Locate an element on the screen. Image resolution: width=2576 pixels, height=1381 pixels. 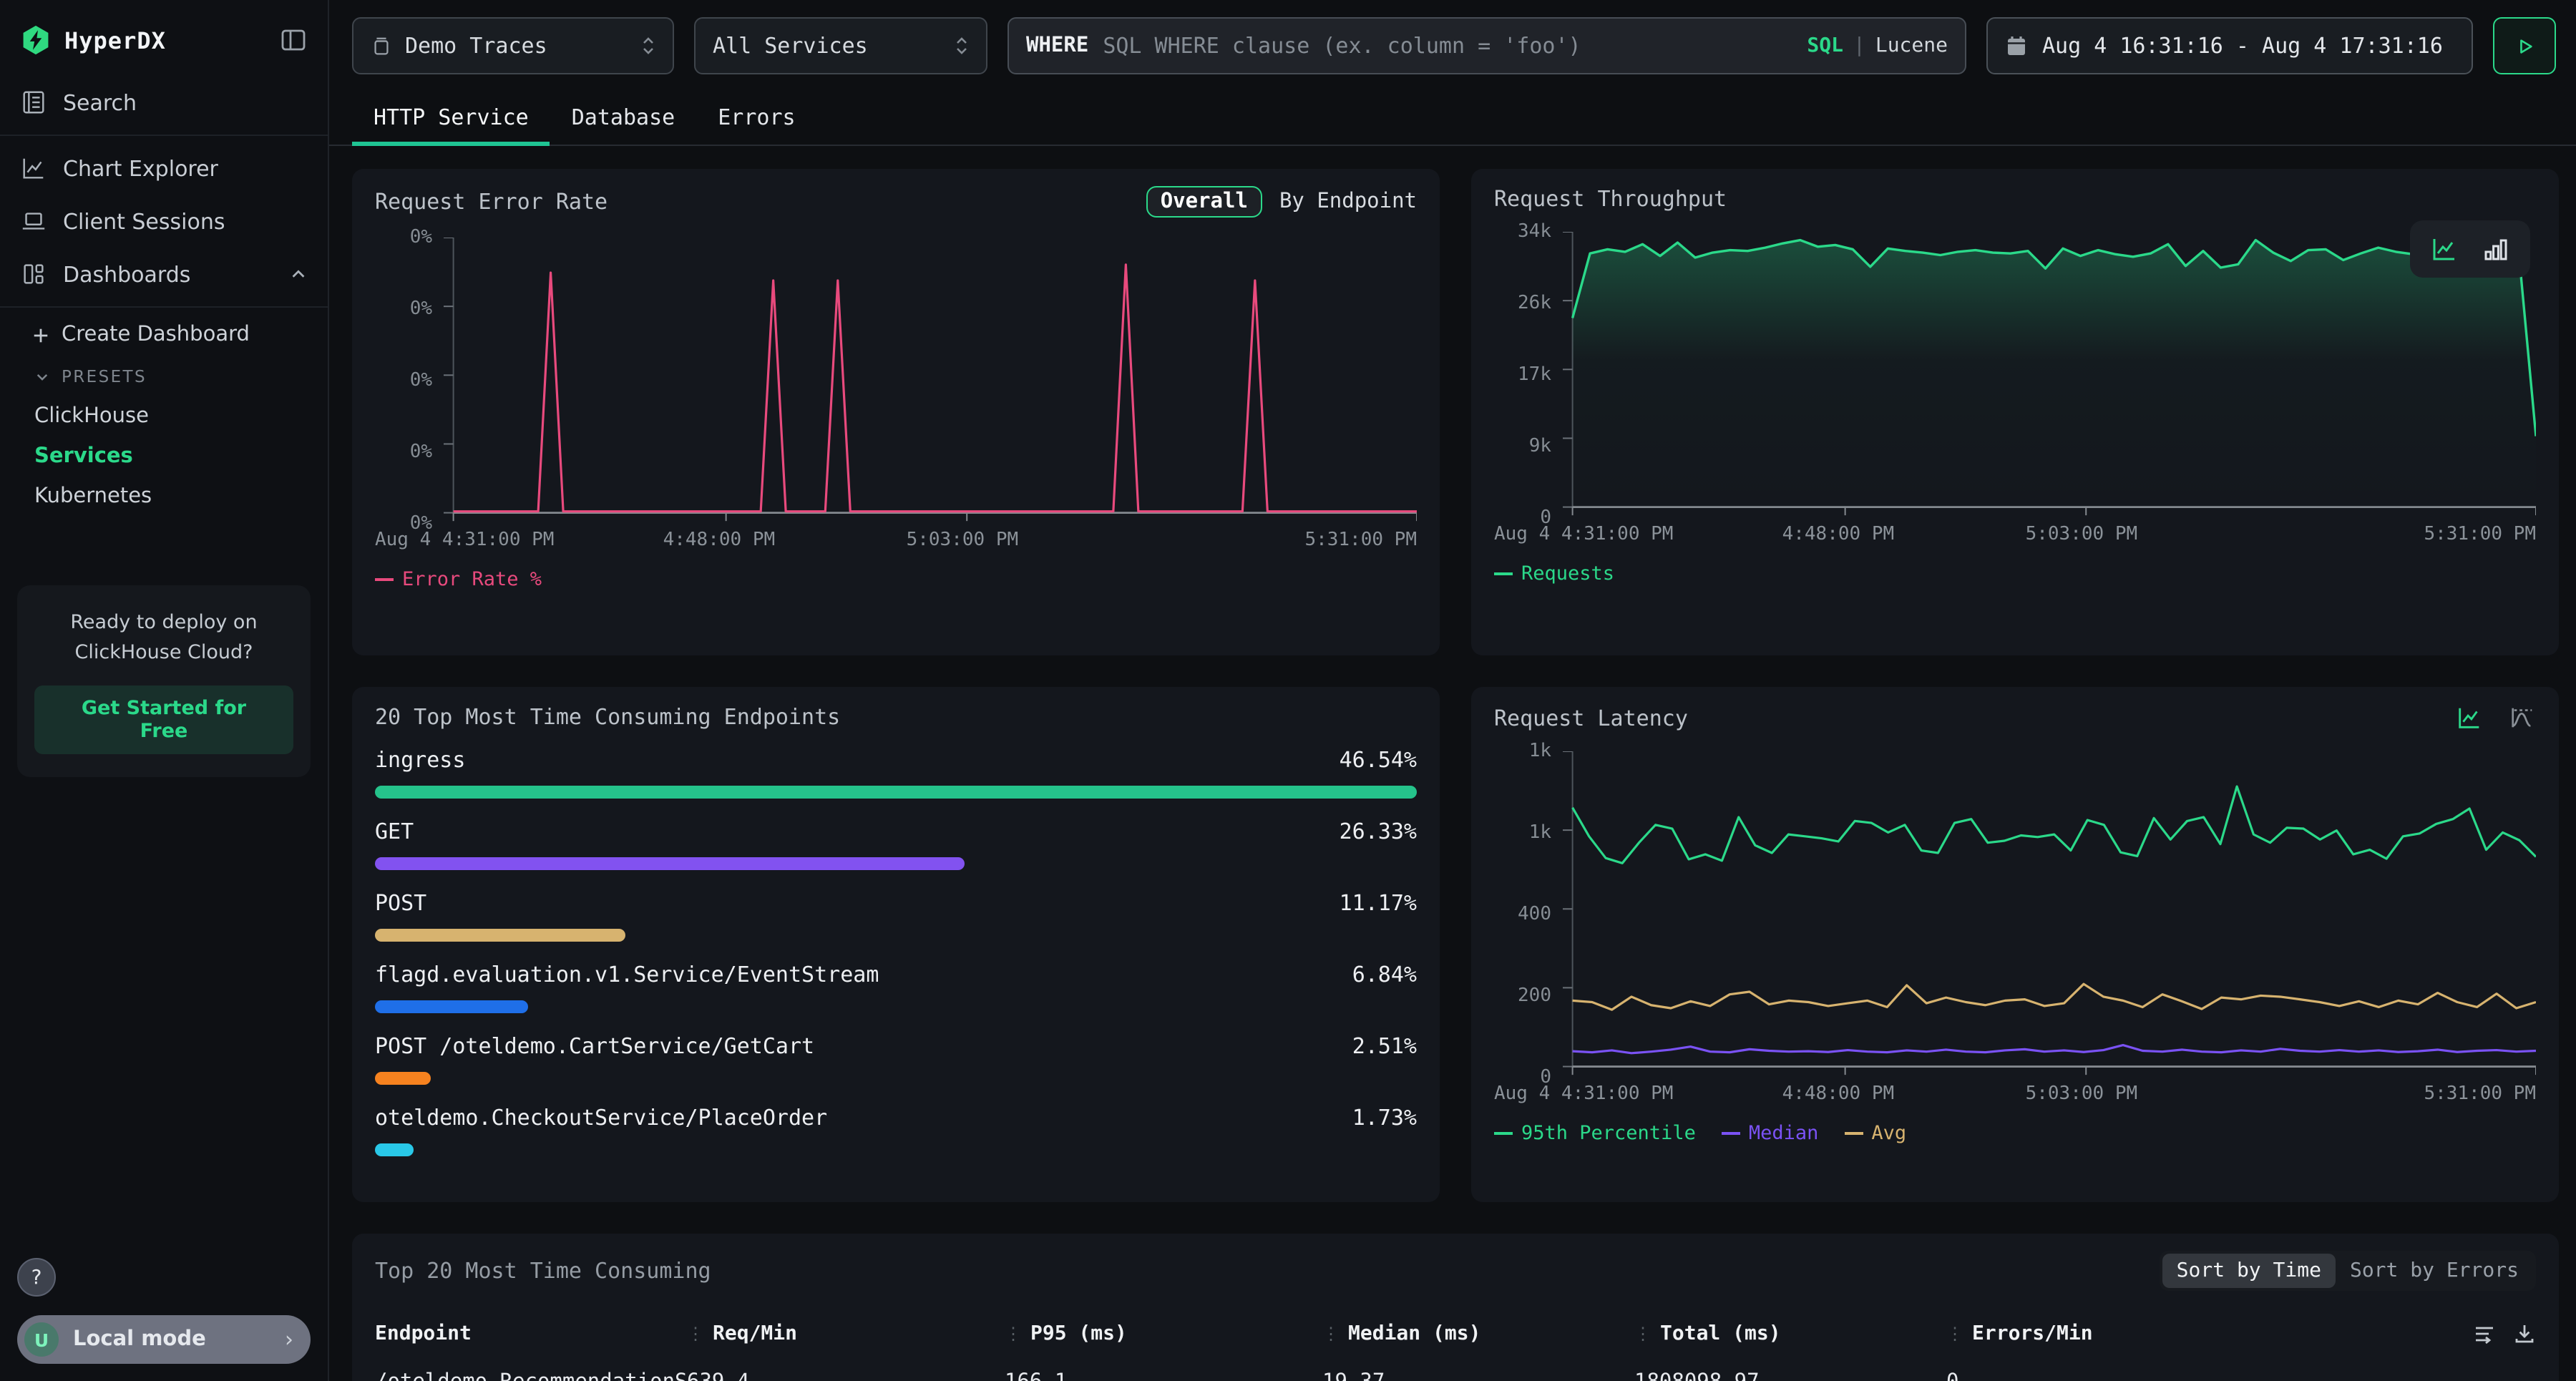
sidebar-item-label: Chart Explorer is located at coordinates (140, 168).